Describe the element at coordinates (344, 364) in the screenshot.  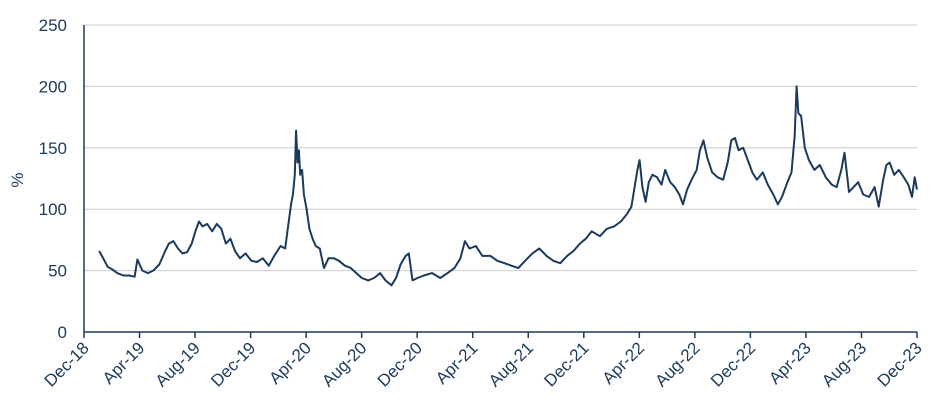
I see `x-tick-label: Aug-20` at that location.